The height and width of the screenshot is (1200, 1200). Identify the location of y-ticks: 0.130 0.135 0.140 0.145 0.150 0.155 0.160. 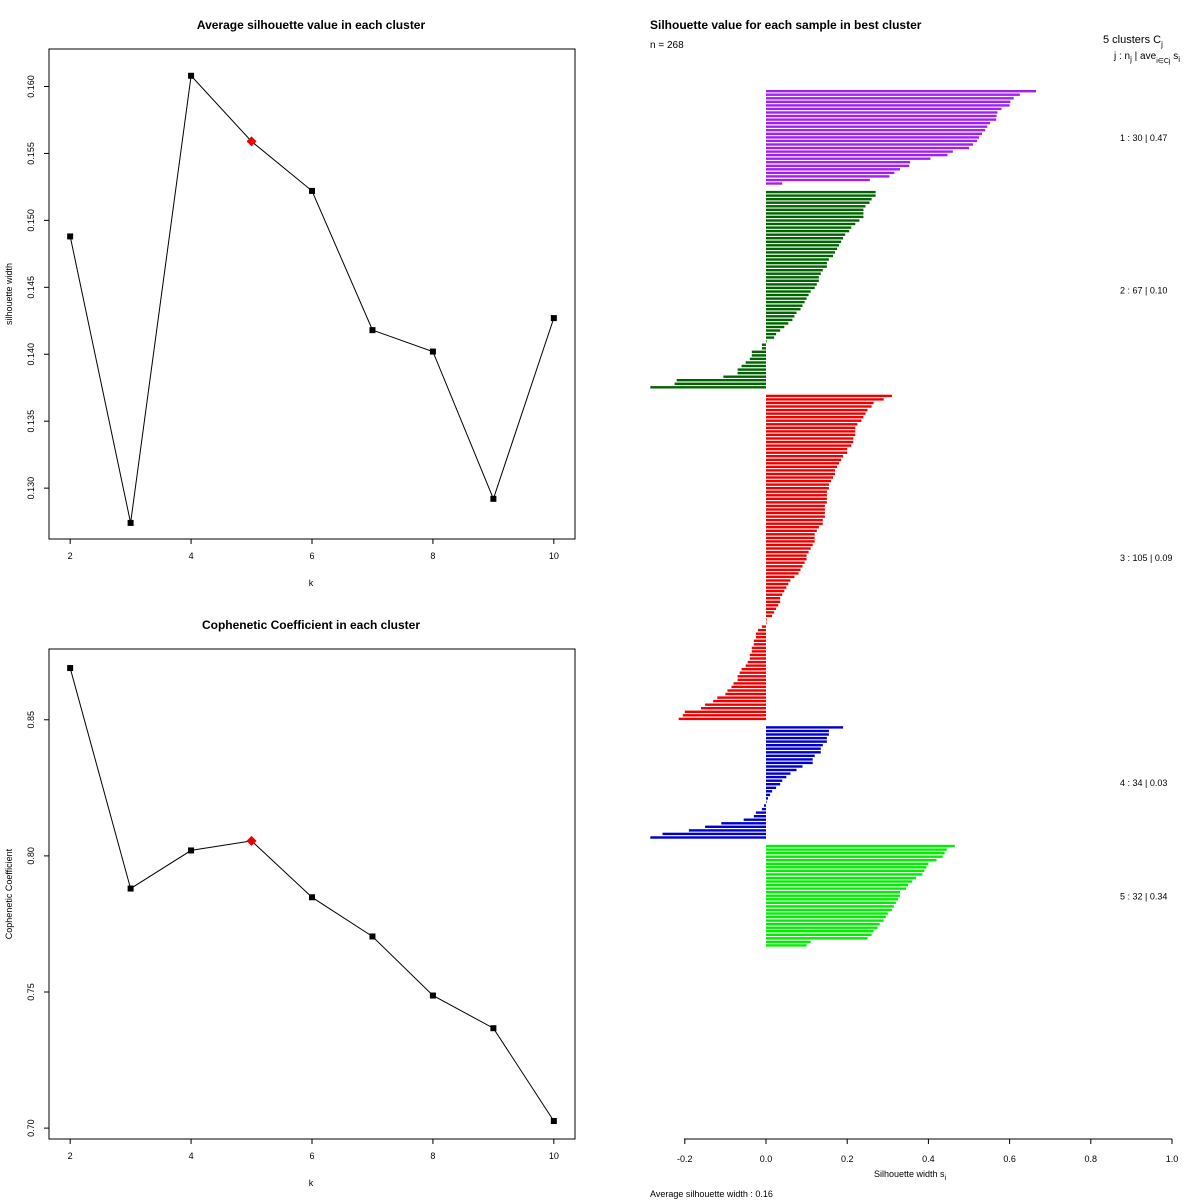
(37, 287).